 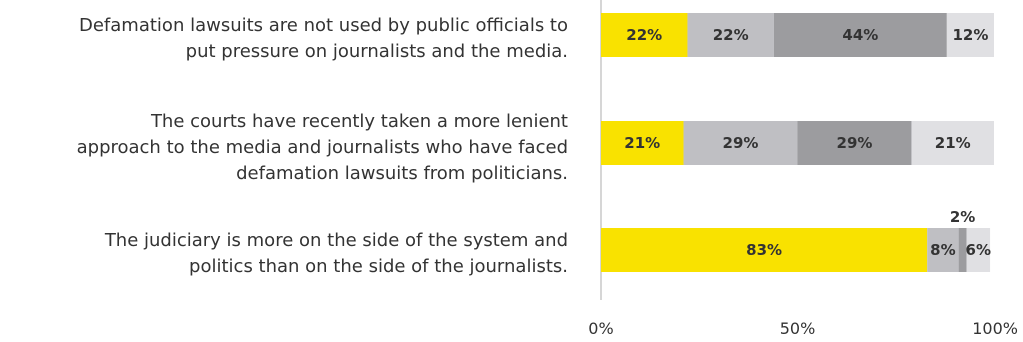 What do you see at coordinates (798, 328) in the screenshot?
I see `x-tick-label: 50%` at bounding box center [798, 328].